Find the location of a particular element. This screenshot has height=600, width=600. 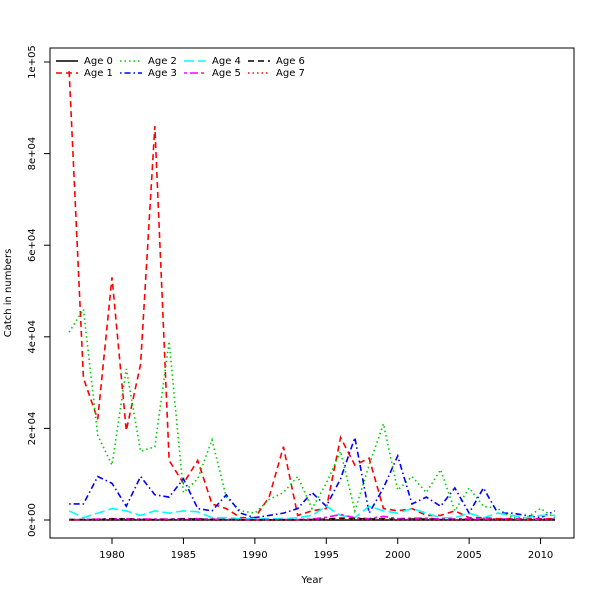

x-tick-label: 2010 is located at coordinates (540, 555).